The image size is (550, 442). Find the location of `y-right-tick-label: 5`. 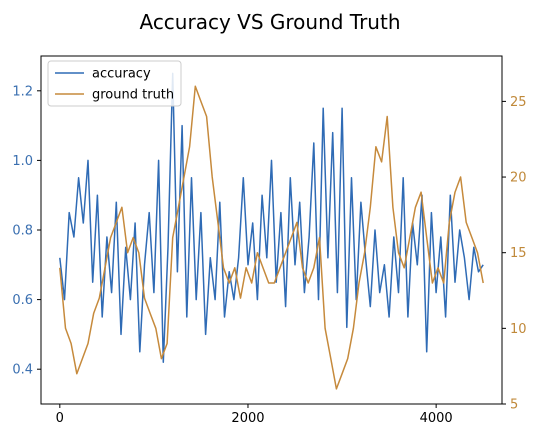

y-right-tick-label: 5 is located at coordinates (514, 405).